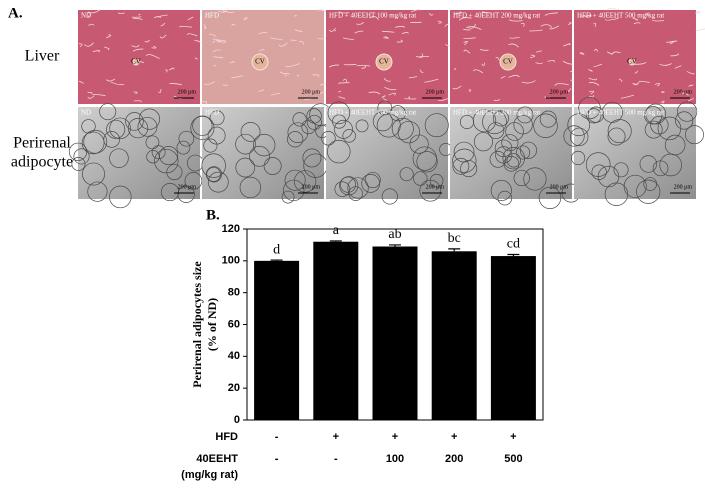 This screenshot has height=495, width=705. I want to click on table-row-label: HFD, so click(226, 437).